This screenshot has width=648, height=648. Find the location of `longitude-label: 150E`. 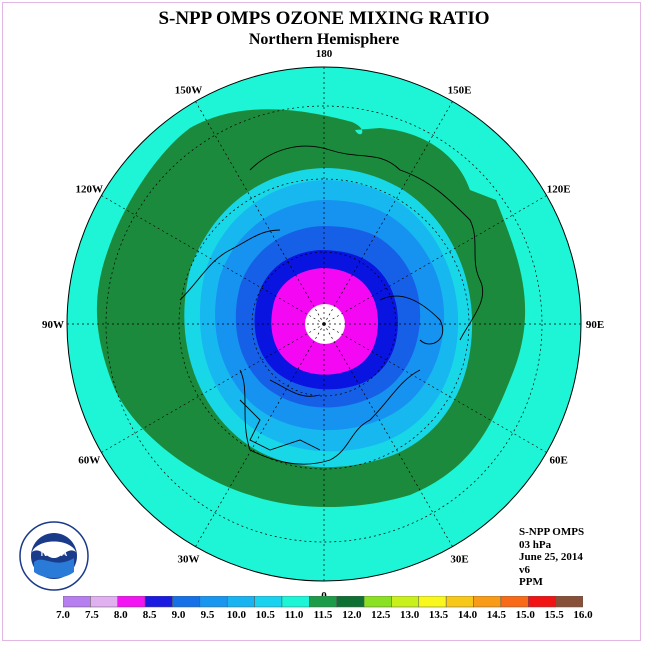

longitude-label: 150E is located at coordinates (460, 90).